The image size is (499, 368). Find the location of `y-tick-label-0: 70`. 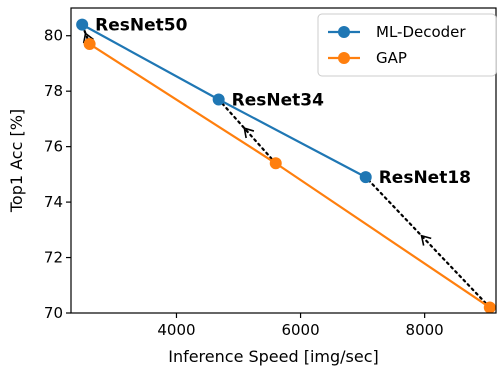

y-tick-label-0: 70 is located at coordinates (53, 313).